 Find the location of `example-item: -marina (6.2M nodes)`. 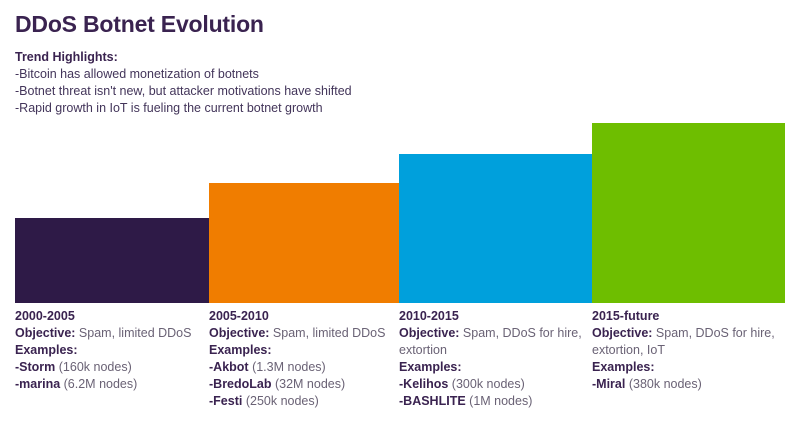

example-item: -marina (6.2M nodes) is located at coordinates (108, 384).